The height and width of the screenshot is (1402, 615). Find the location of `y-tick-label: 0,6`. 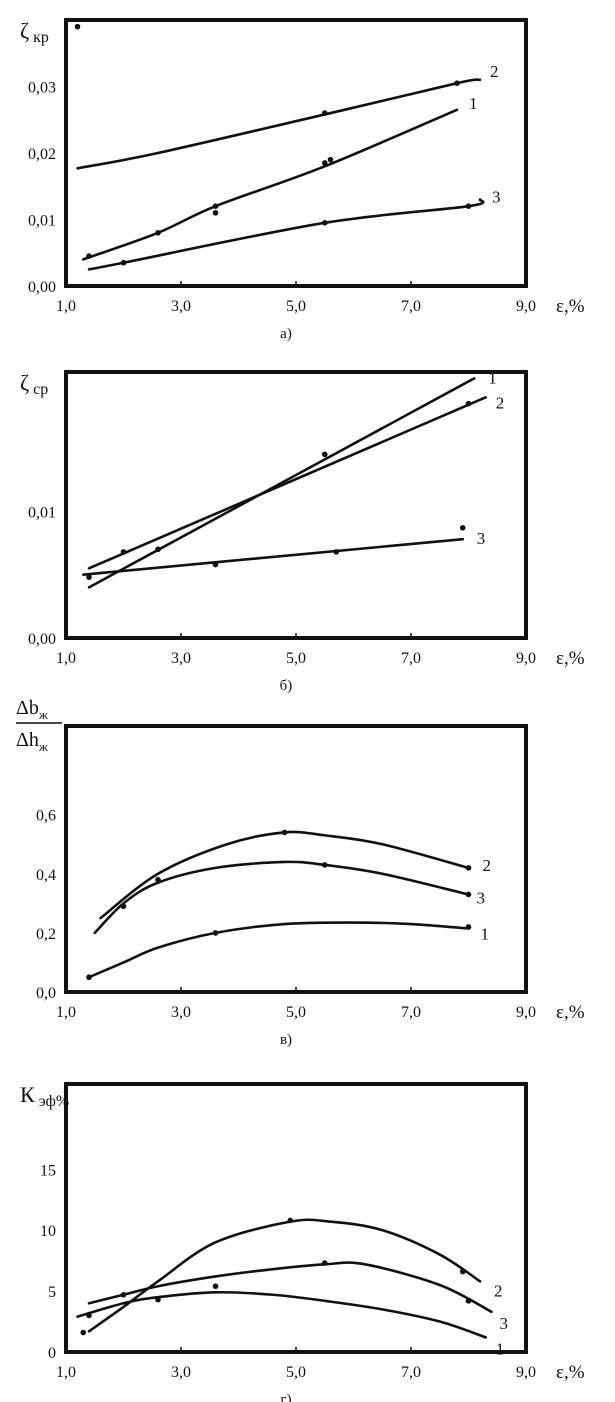

y-tick-label: 0,6 is located at coordinates (46, 816).